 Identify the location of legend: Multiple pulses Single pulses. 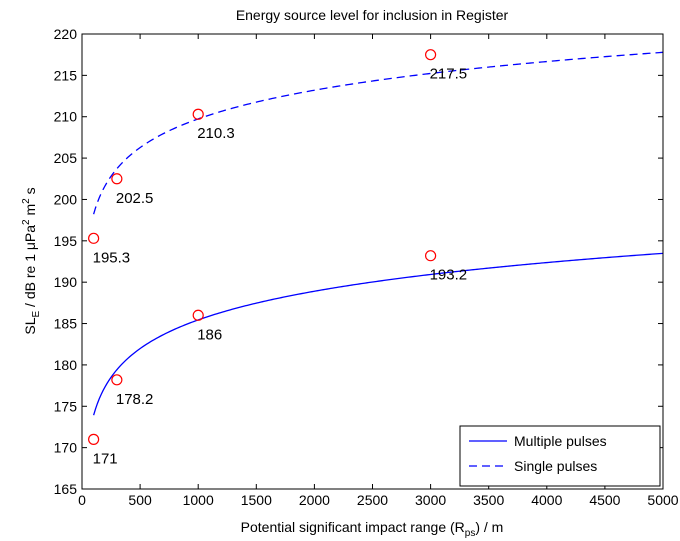
(560, 456).